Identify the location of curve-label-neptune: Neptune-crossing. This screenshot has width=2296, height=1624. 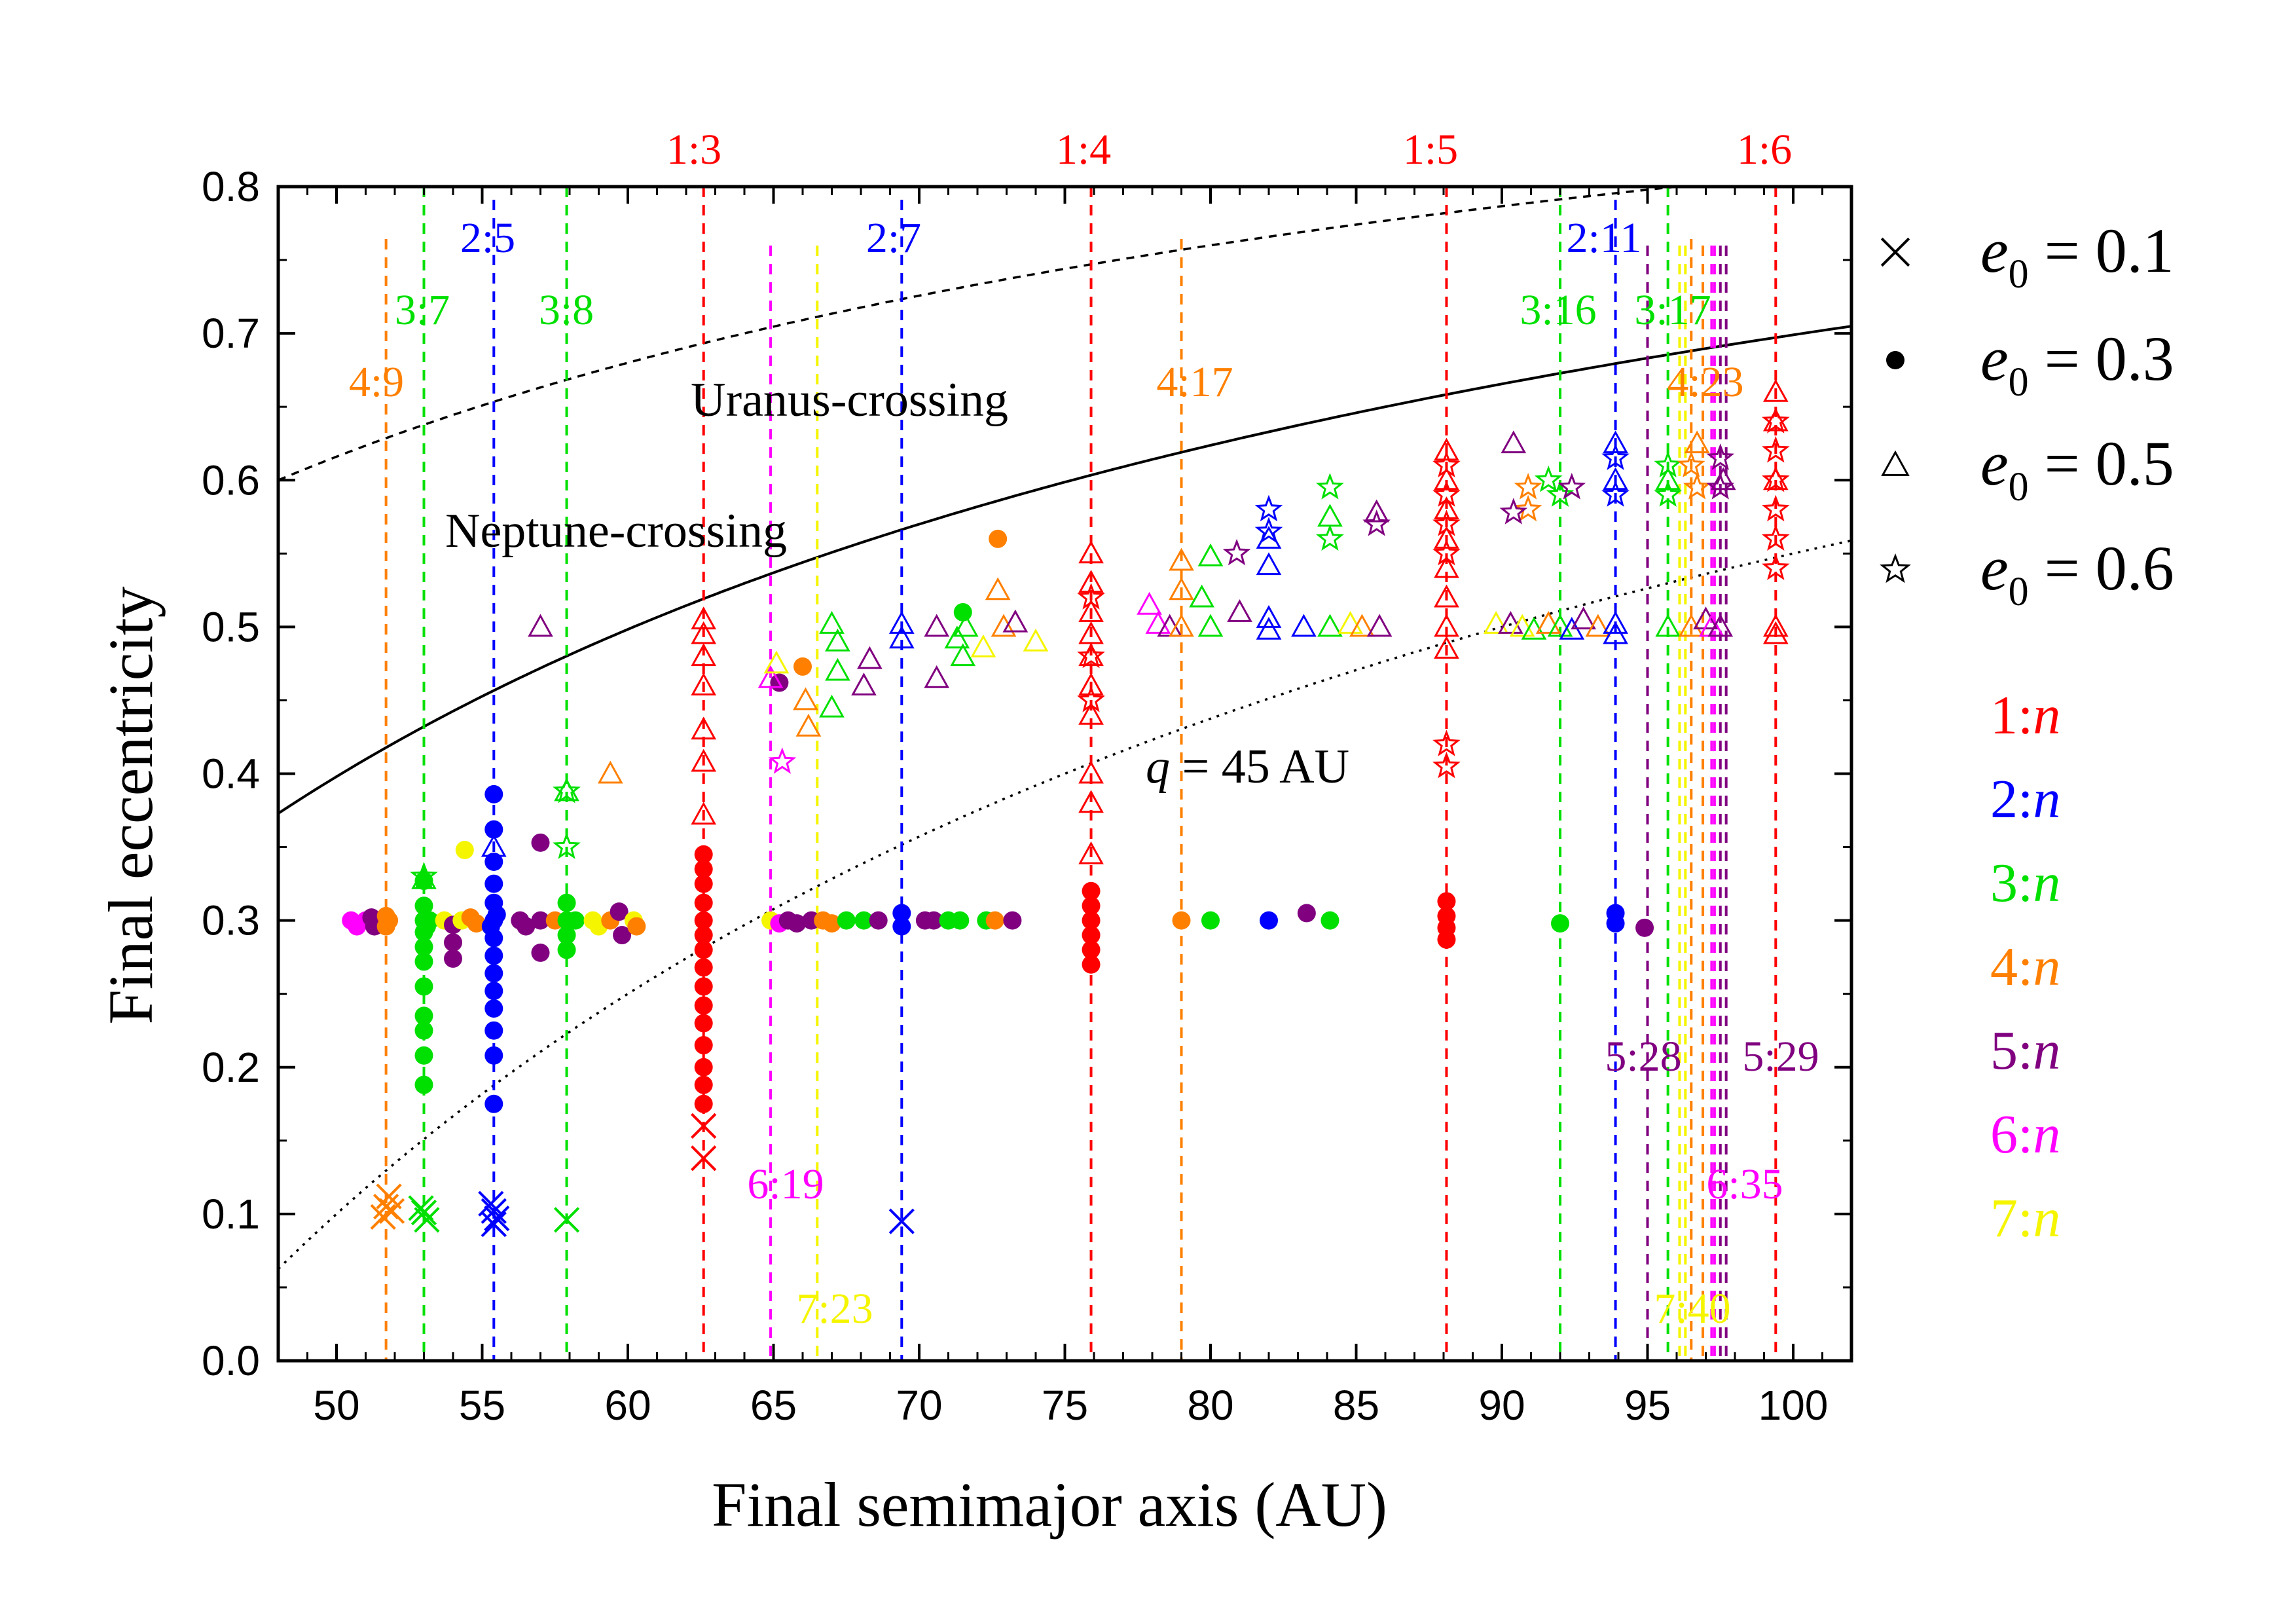
(616, 531).